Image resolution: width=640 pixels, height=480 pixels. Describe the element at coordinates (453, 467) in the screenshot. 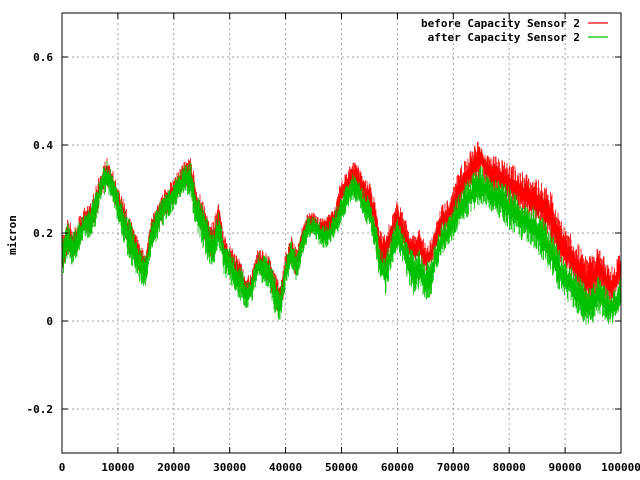

I see `x-tick-label: 70000` at that location.